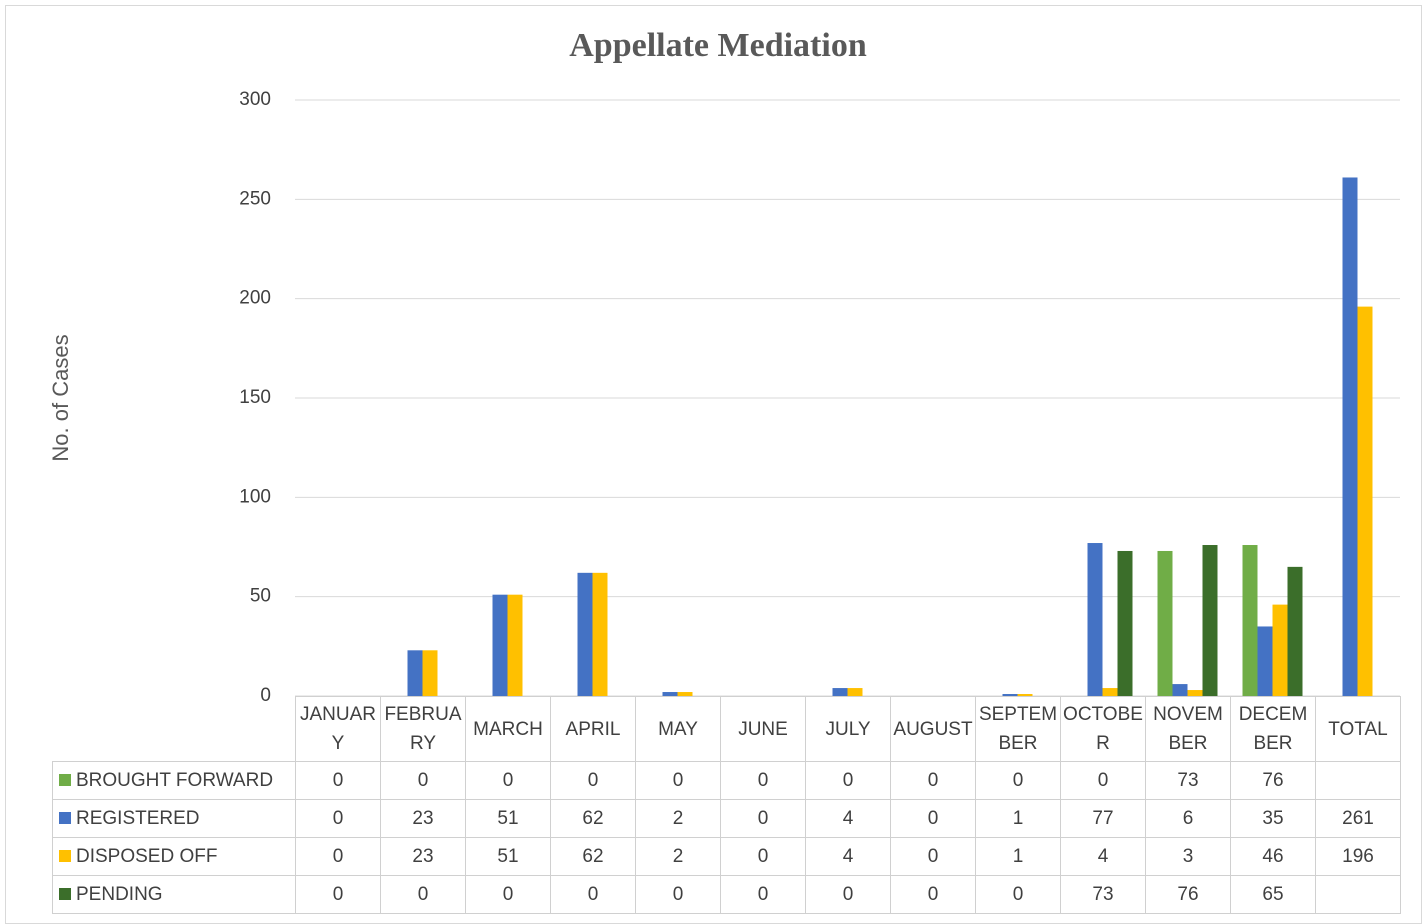  Describe the element at coordinates (1103, 818) in the screenshot. I see `table-value: 77` at that location.